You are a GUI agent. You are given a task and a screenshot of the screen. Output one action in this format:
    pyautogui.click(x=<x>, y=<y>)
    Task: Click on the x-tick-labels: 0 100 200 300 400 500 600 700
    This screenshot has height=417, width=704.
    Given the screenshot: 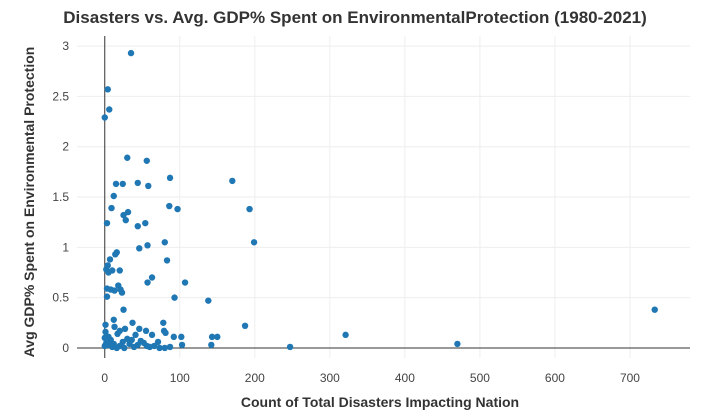 What is the action you would take?
    pyautogui.click(x=370, y=378)
    